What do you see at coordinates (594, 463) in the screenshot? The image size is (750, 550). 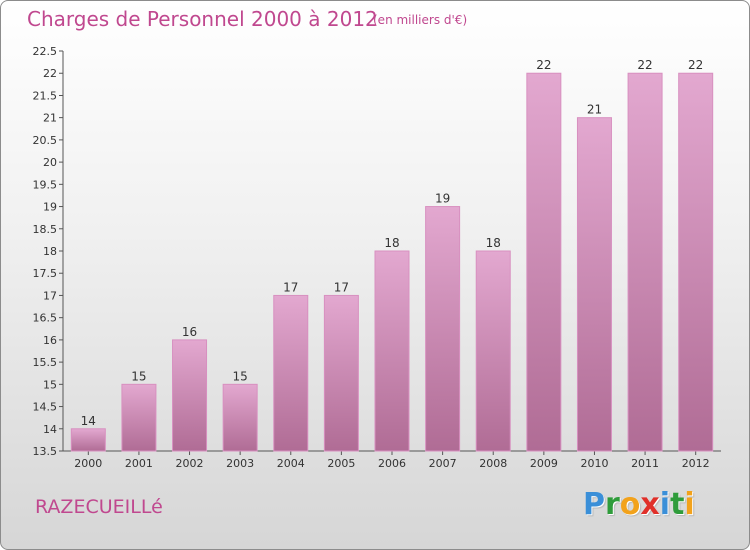 I see `x-tick-label: 2010` at bounding box center [594, 463].